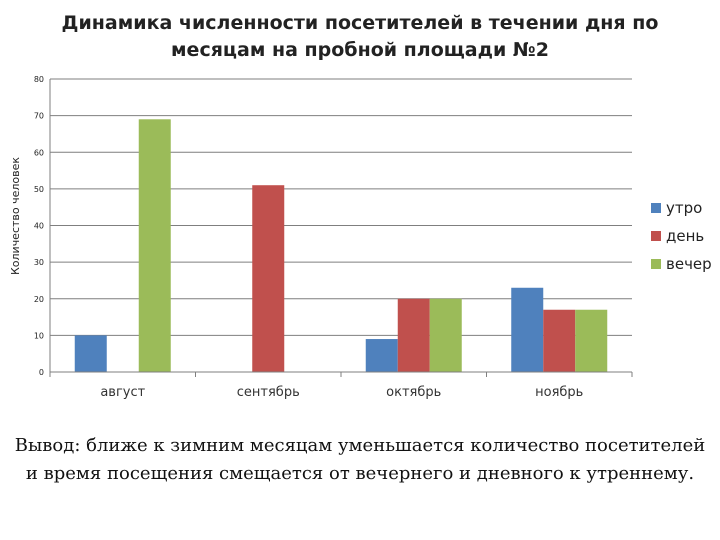 This screenshot has height=540, width=720. What do you see at coordinates (445, 335) in the screenshot?
I see `bar-октябрь-вечер` at bounding box center [445, 335].